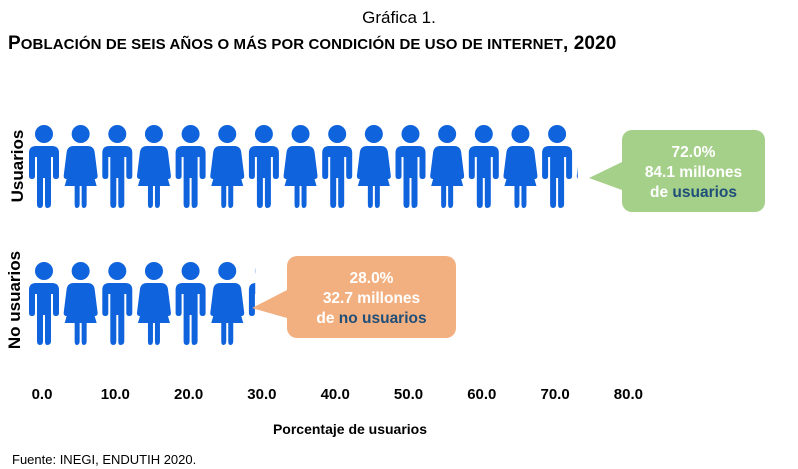 The width and height of the screenshot is (798, 469). Describe the element at coordinates (188, 394) in the screenshot. I see `x-tick-label: 20.0` at that location.